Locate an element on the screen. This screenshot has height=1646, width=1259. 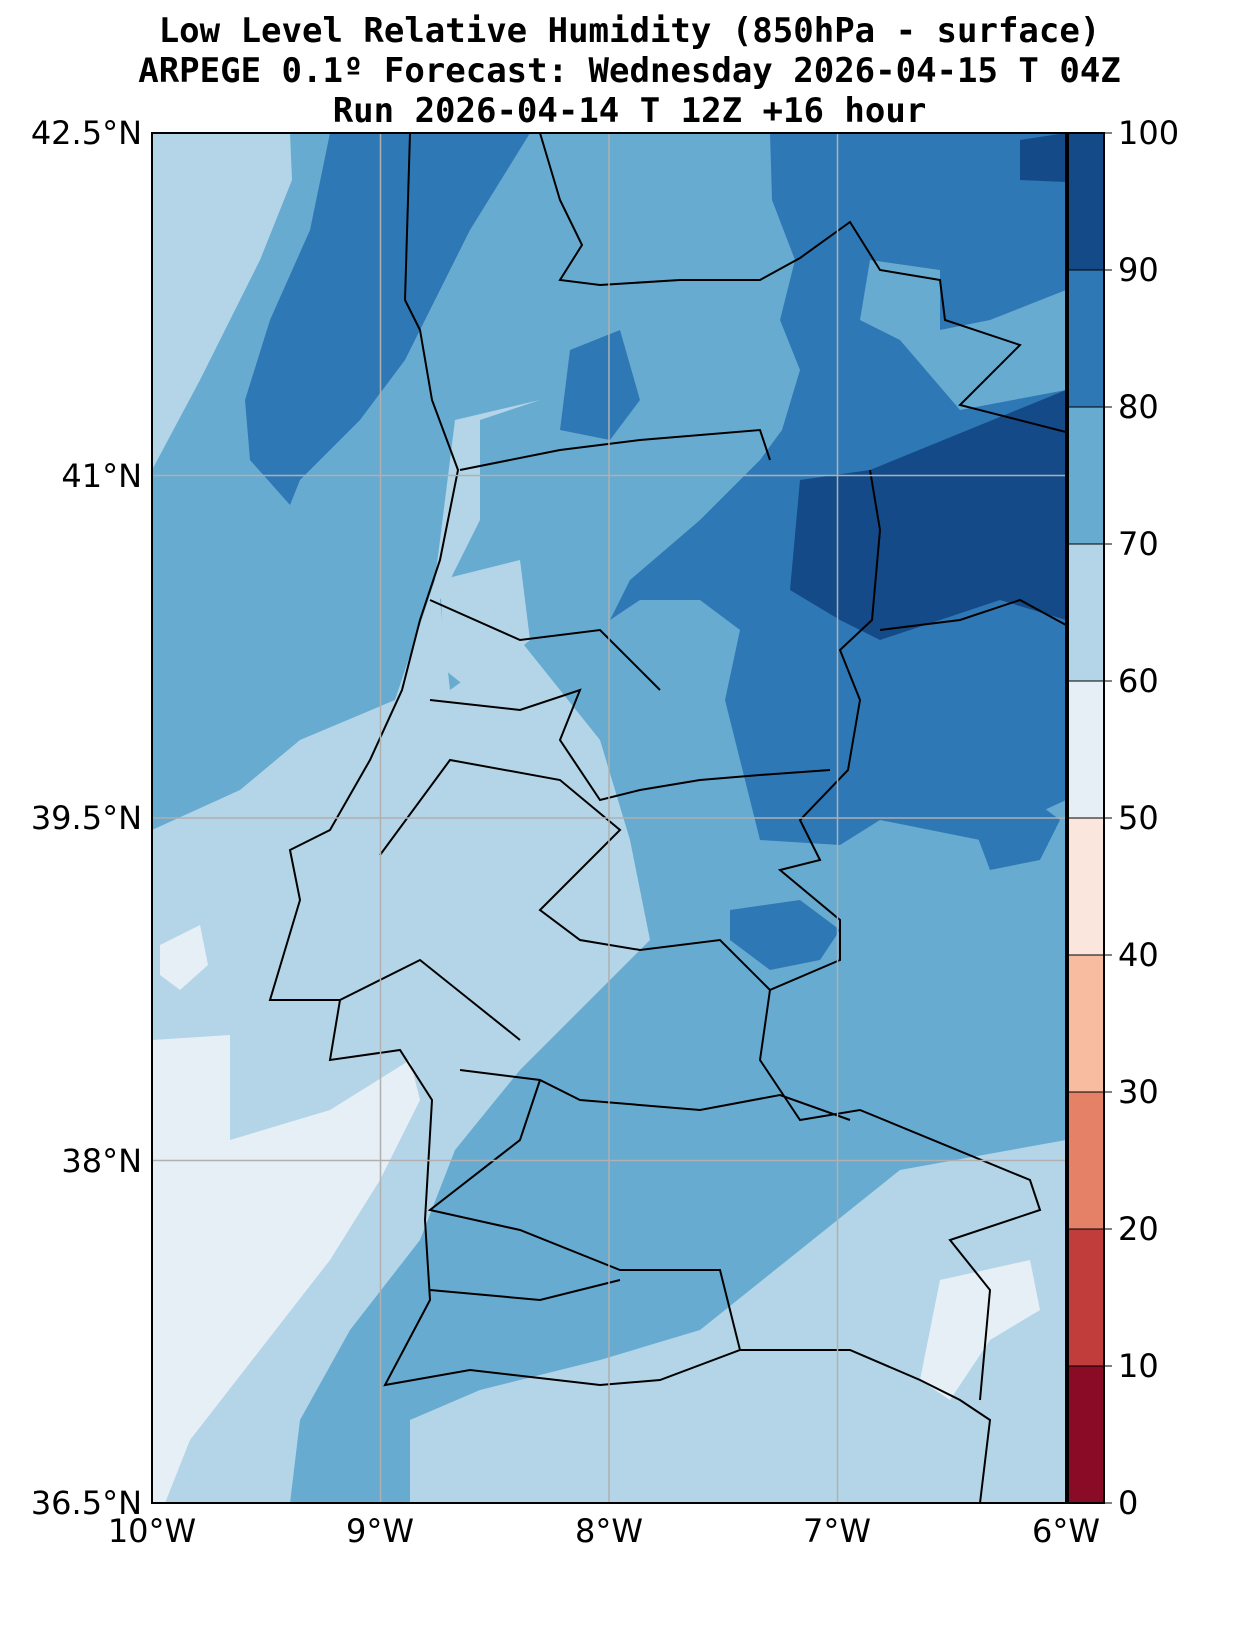
colorbar-tick-label: 60 is located at coordinates (1138, 681).